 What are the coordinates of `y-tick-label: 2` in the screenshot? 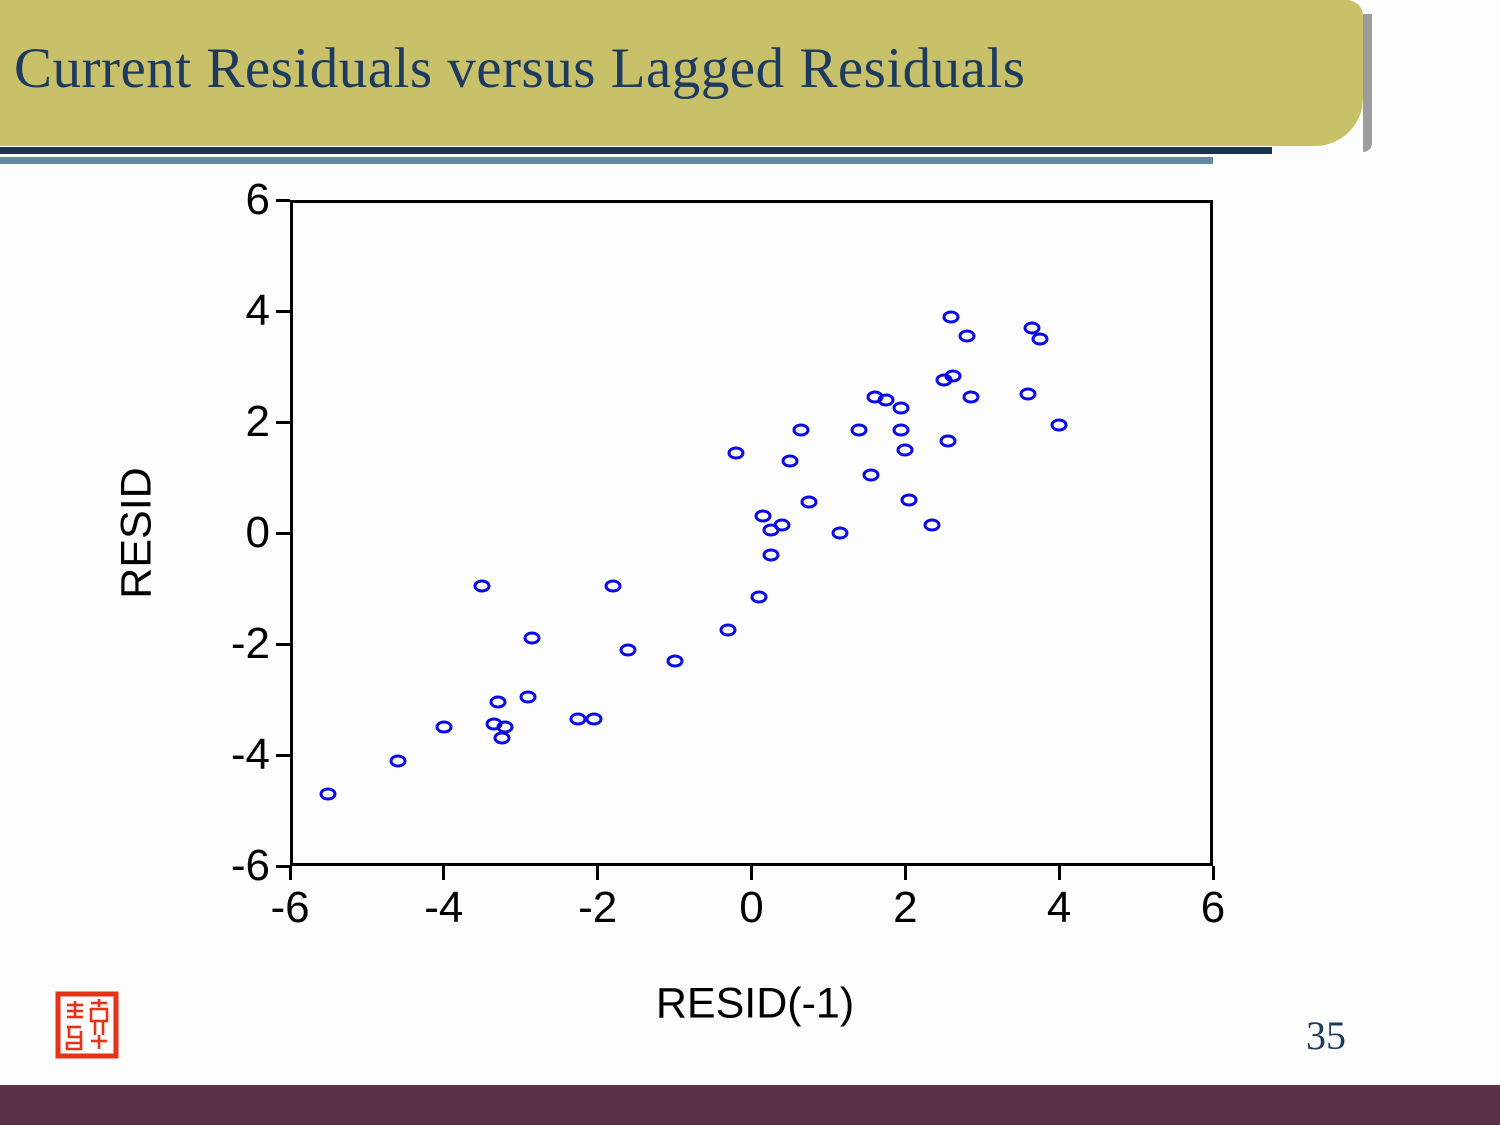 It's located at (257, 421).